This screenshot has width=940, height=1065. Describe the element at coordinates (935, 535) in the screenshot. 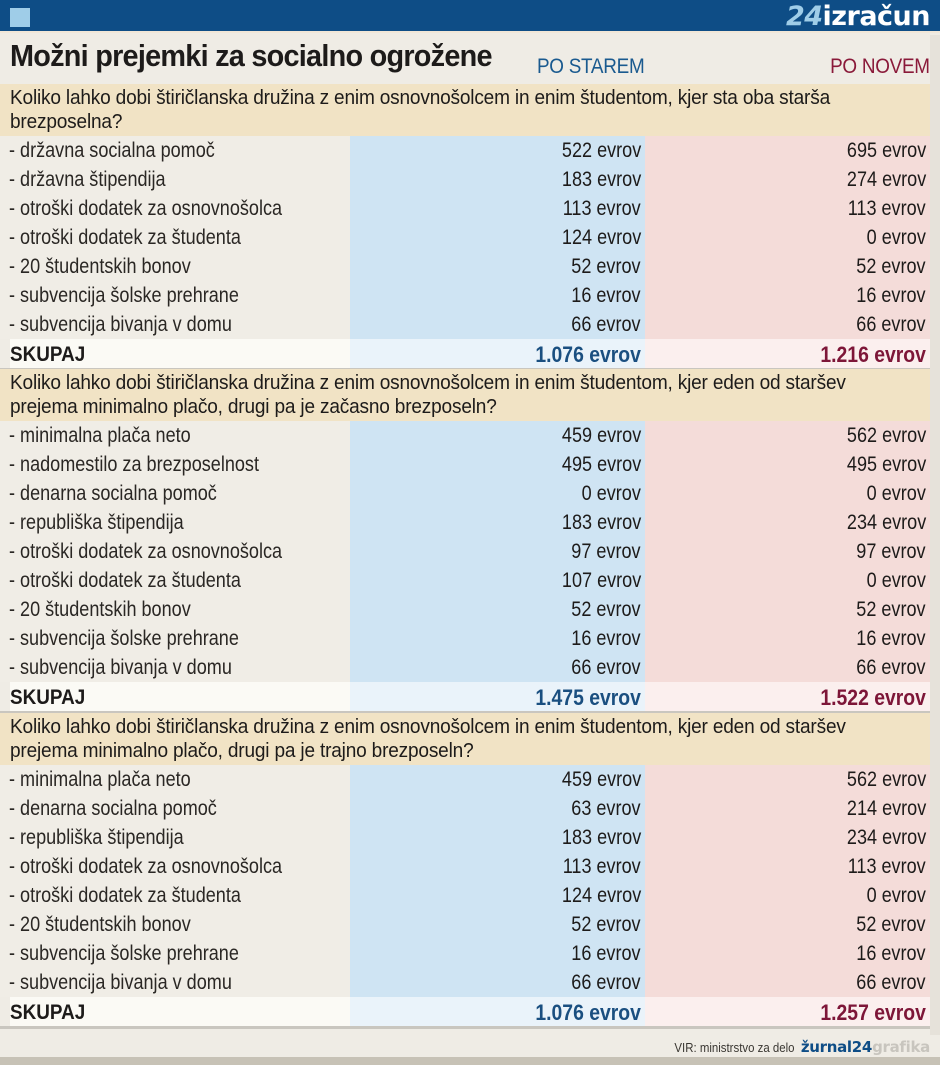

I see `right-edge-strip` at that location.